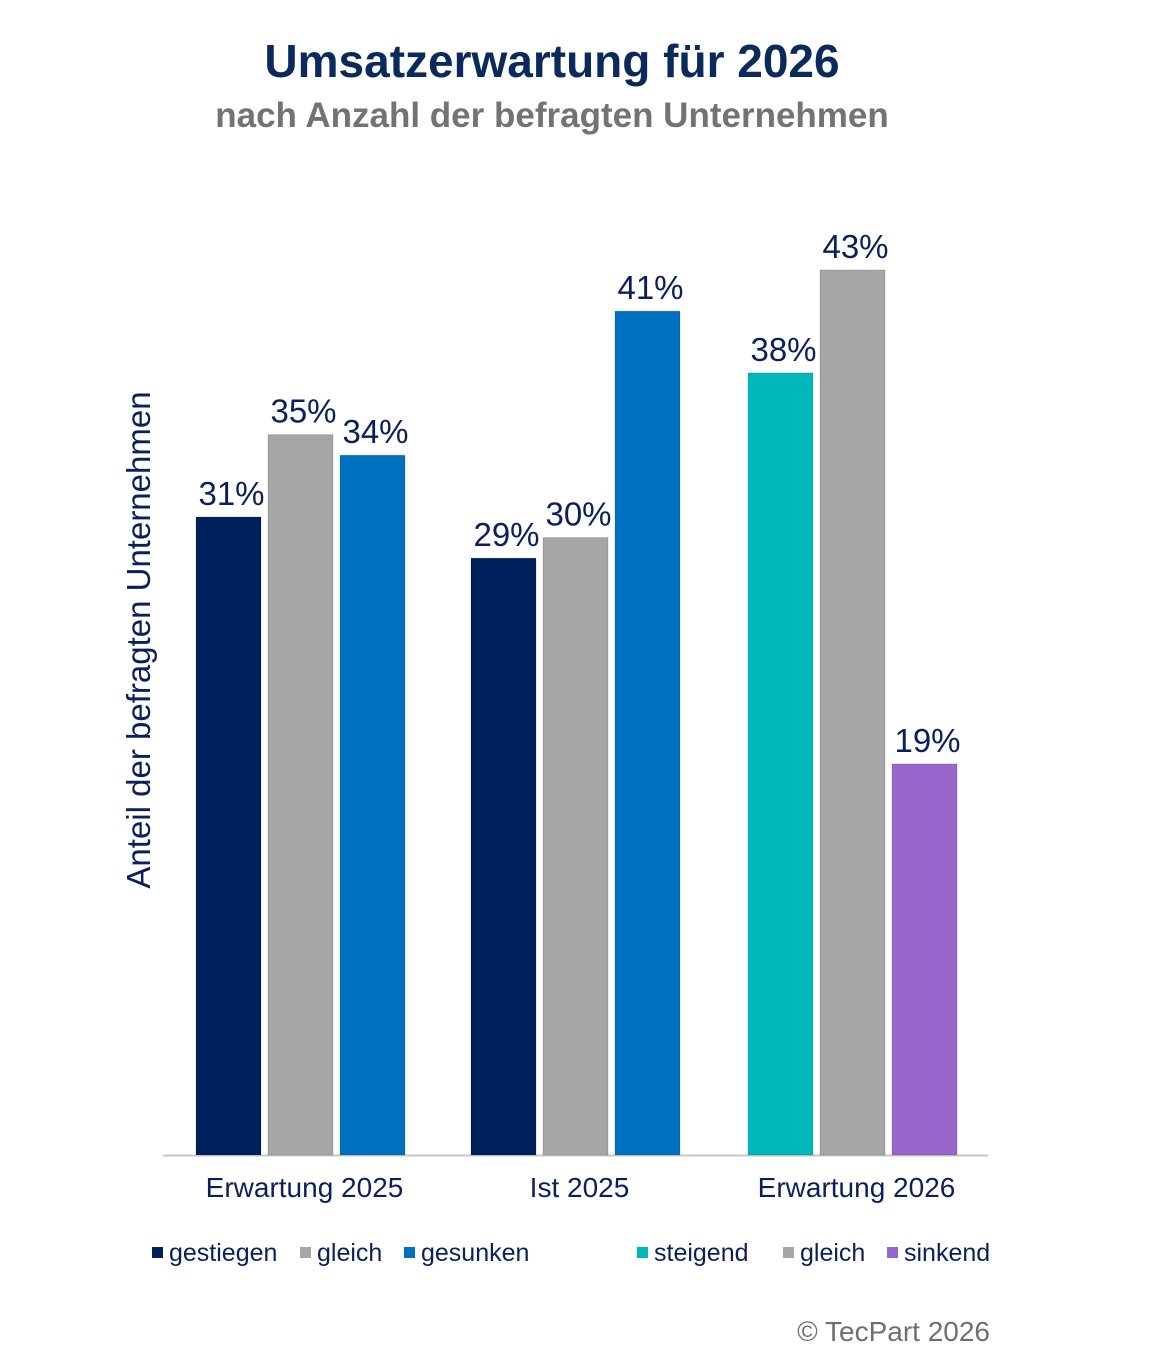 The height and width of the screenshot is (1354, 1165). Describe the element at coordinates (857, 1187) in the screenshot. I see `category-label: Erwartung 2026` at that location.